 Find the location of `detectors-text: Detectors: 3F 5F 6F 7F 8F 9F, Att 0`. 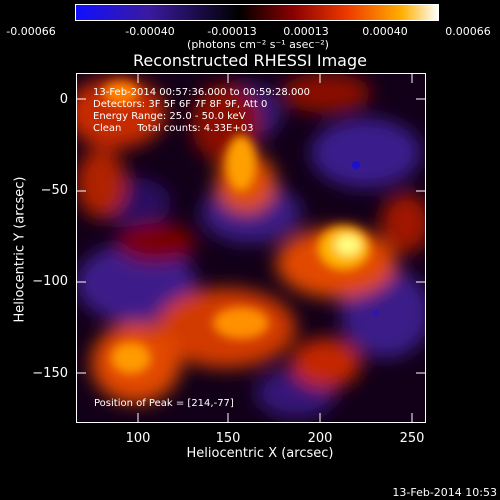

detectors-text: Detectors: 3F 5F 6F 7F 8F 9F, Att 0 is located at coordinates (180, 104).